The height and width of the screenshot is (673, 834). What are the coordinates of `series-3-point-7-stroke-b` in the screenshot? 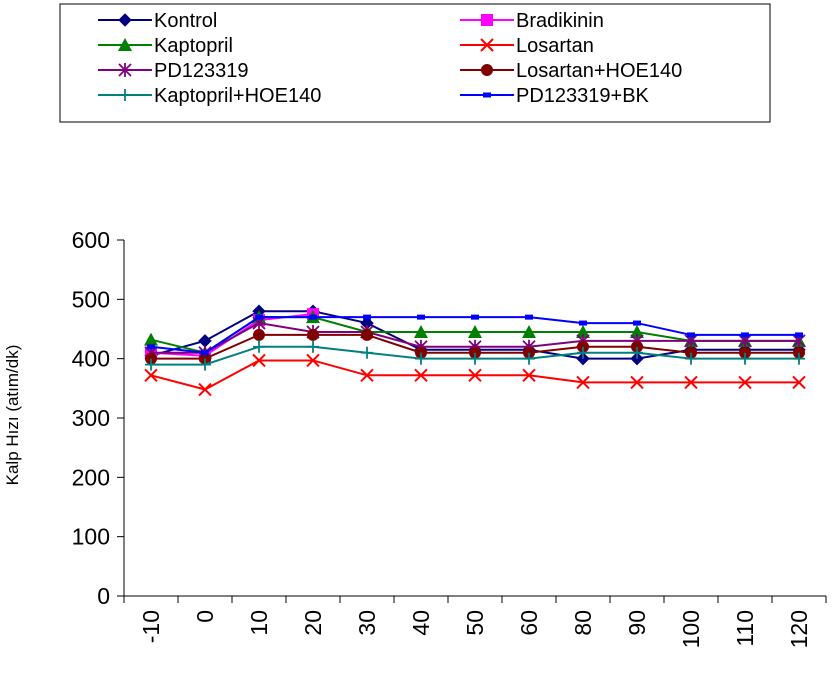 It's located at (529, 375).